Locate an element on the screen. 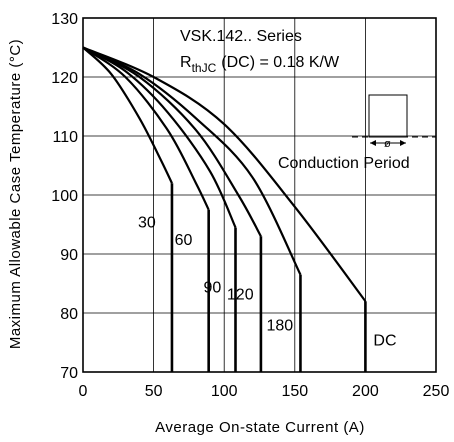 The image size is (454, 442). series-label-120: 120 is located at coordinates (240, 294).